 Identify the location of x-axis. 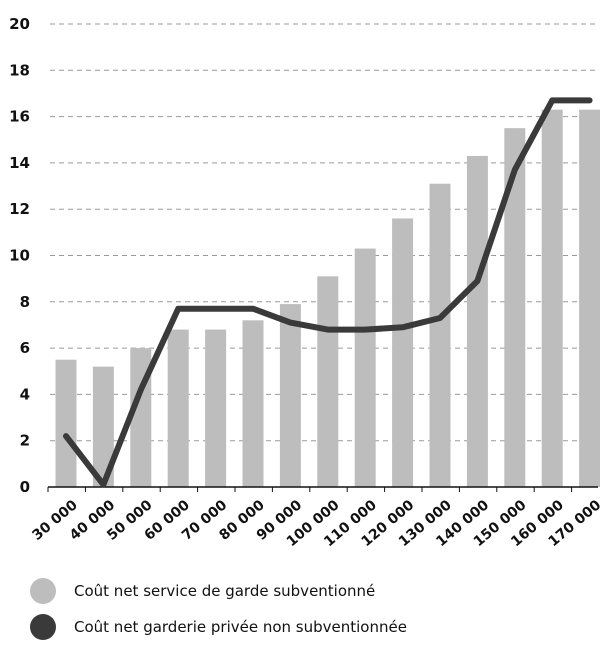
(324, 489).